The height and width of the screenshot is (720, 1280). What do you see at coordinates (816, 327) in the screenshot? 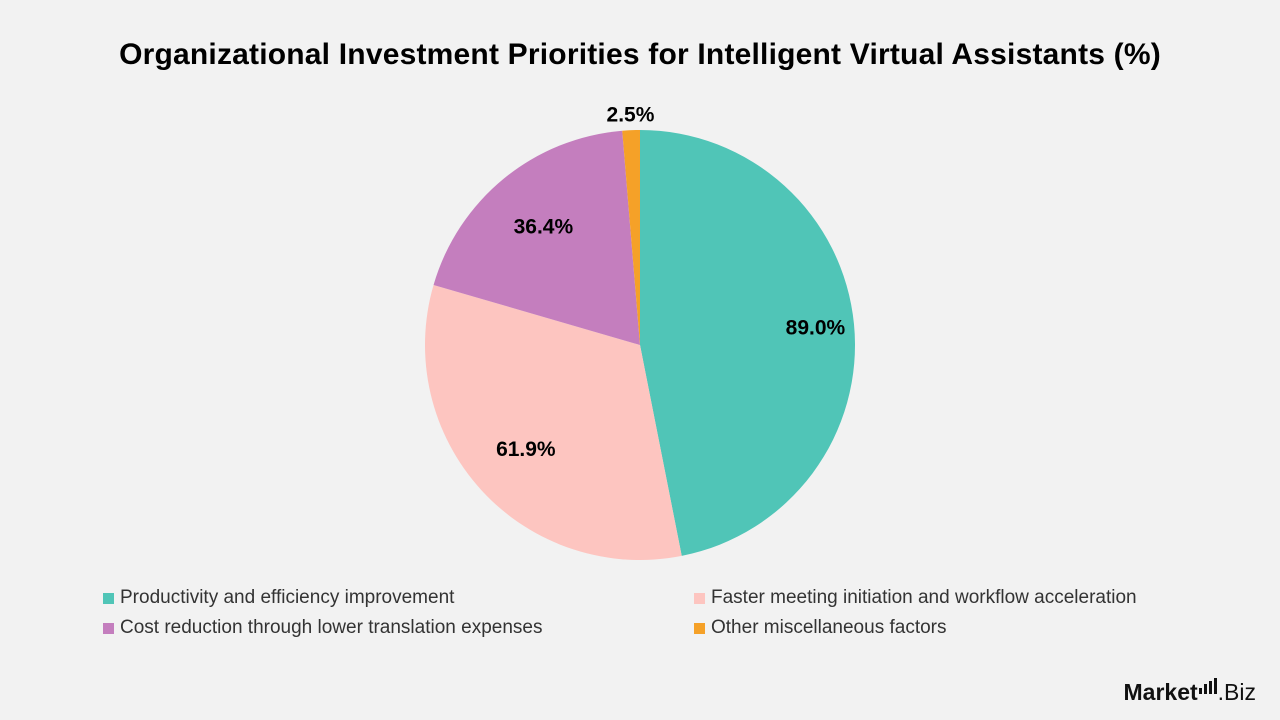
I see `data-label-productivity: 89.0%` at bounding box center [816, 327].